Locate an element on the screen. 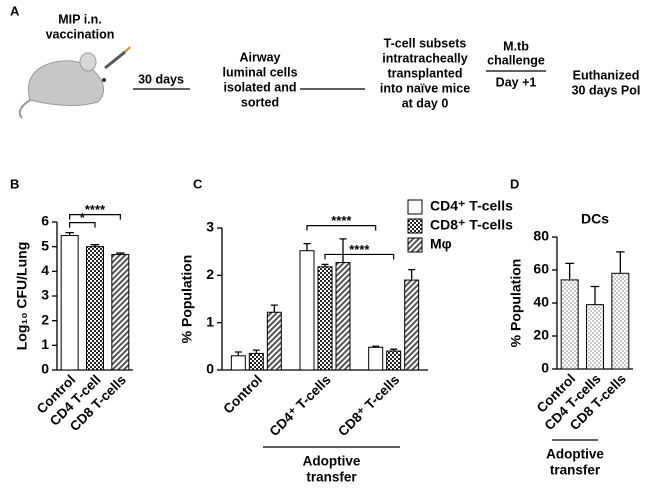 The image size is (669, 490). significance-label: * is located at coordinates (83, 217).